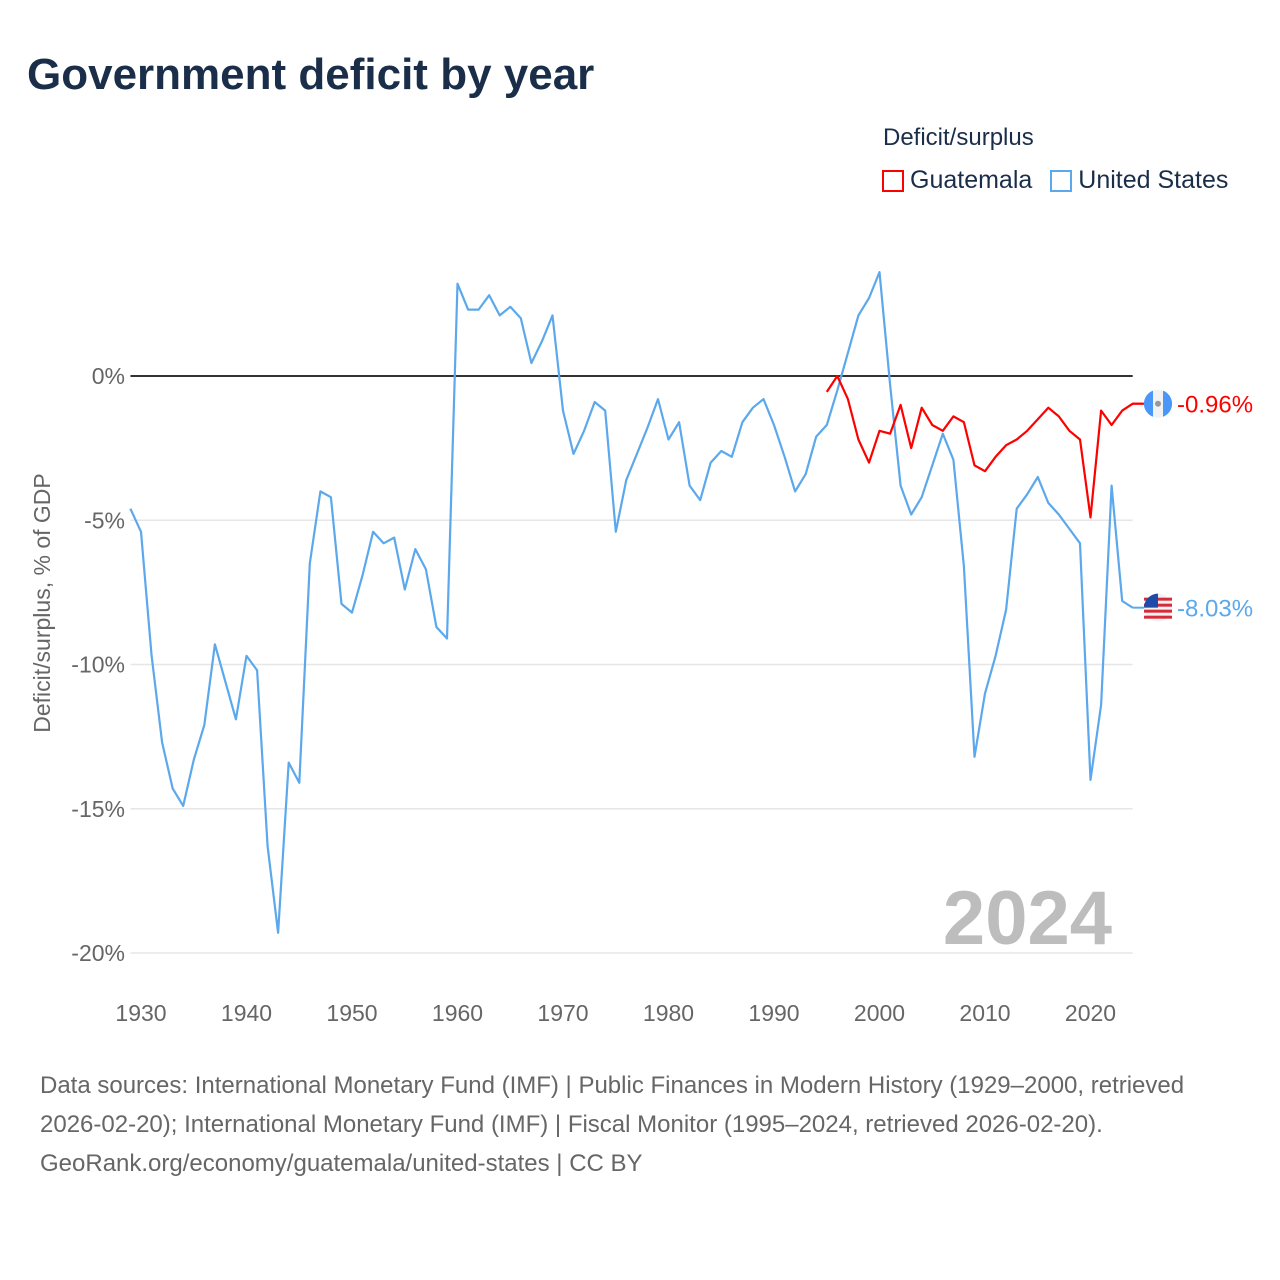 The width and height of the screenshot is (1280, 1280). Describe the element at coordinates (1027, 918) in the screenshot. I see `year-watermark: 2024` at that location.